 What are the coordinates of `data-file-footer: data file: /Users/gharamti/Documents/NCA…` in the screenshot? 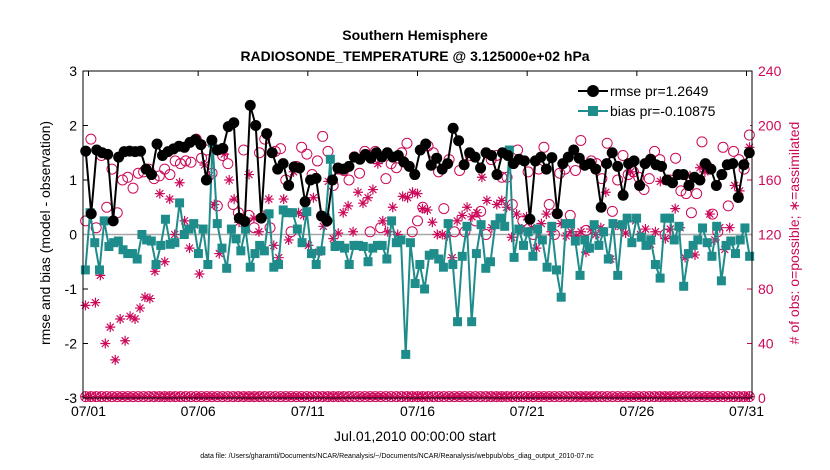 It's located at (397, 456).